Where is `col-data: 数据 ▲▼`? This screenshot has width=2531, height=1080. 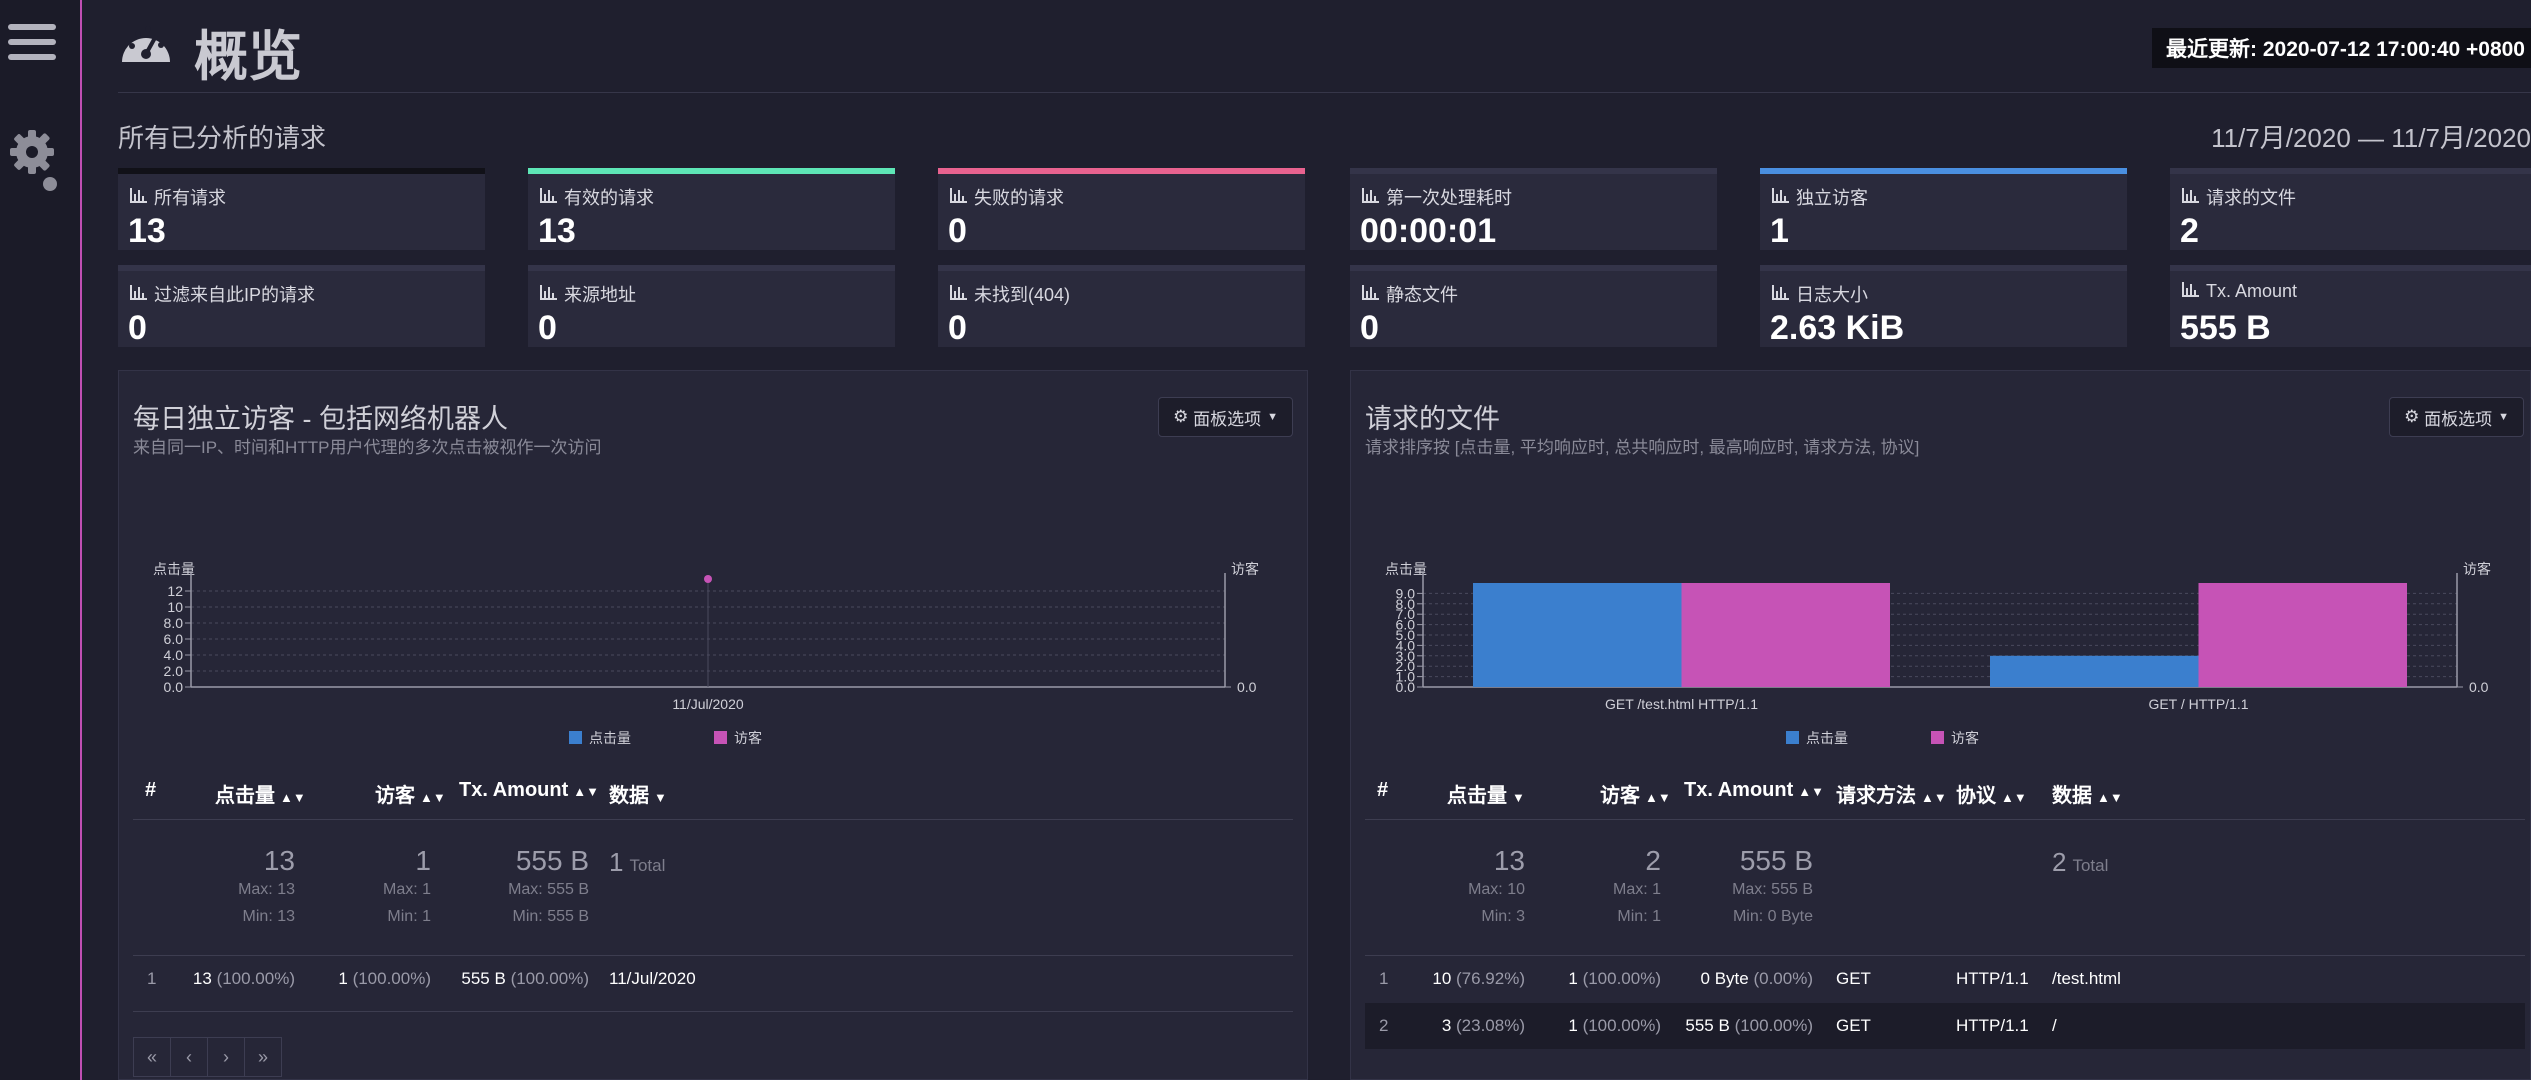
col-data: 数据 ▲▼ is located at coordinates (2087, 796).